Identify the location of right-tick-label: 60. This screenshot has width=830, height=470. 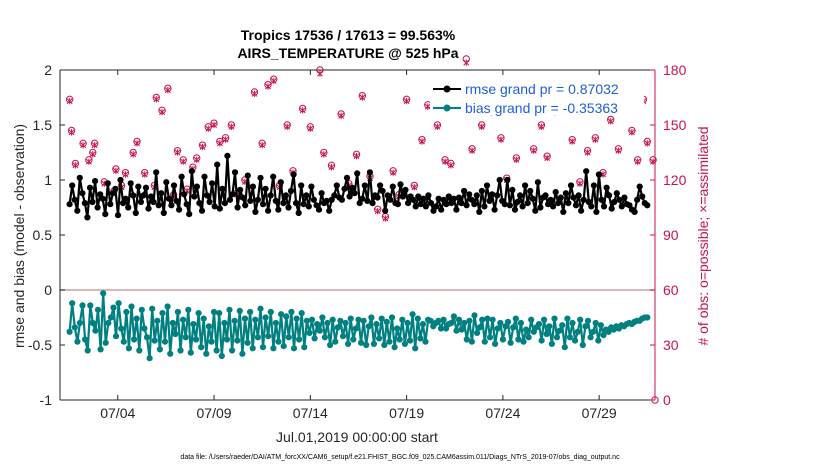
(671, 290).